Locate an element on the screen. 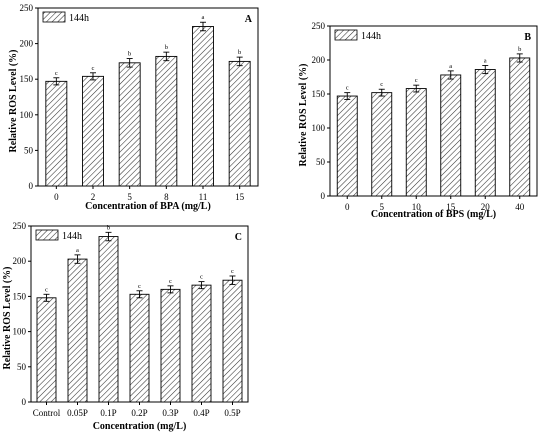 This screenshot has height=436, width=550. x-tick-label: 0.3P is located at coordinates (170, 413).